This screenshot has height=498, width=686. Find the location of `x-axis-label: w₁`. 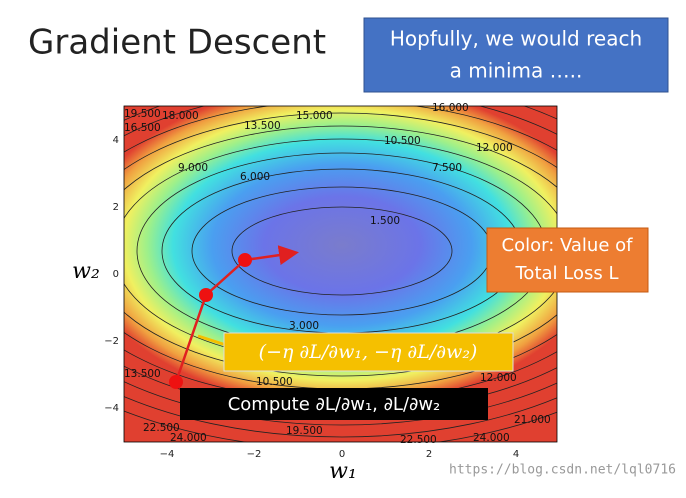

x-axis-label: w₁ is located at coordinates (343, 471).